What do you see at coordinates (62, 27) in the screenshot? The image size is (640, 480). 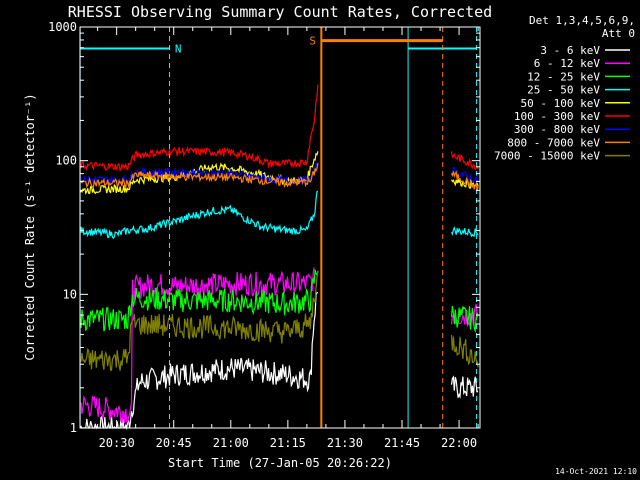 I see `y-tick-label: 1000` at bounding box center [62, 27].